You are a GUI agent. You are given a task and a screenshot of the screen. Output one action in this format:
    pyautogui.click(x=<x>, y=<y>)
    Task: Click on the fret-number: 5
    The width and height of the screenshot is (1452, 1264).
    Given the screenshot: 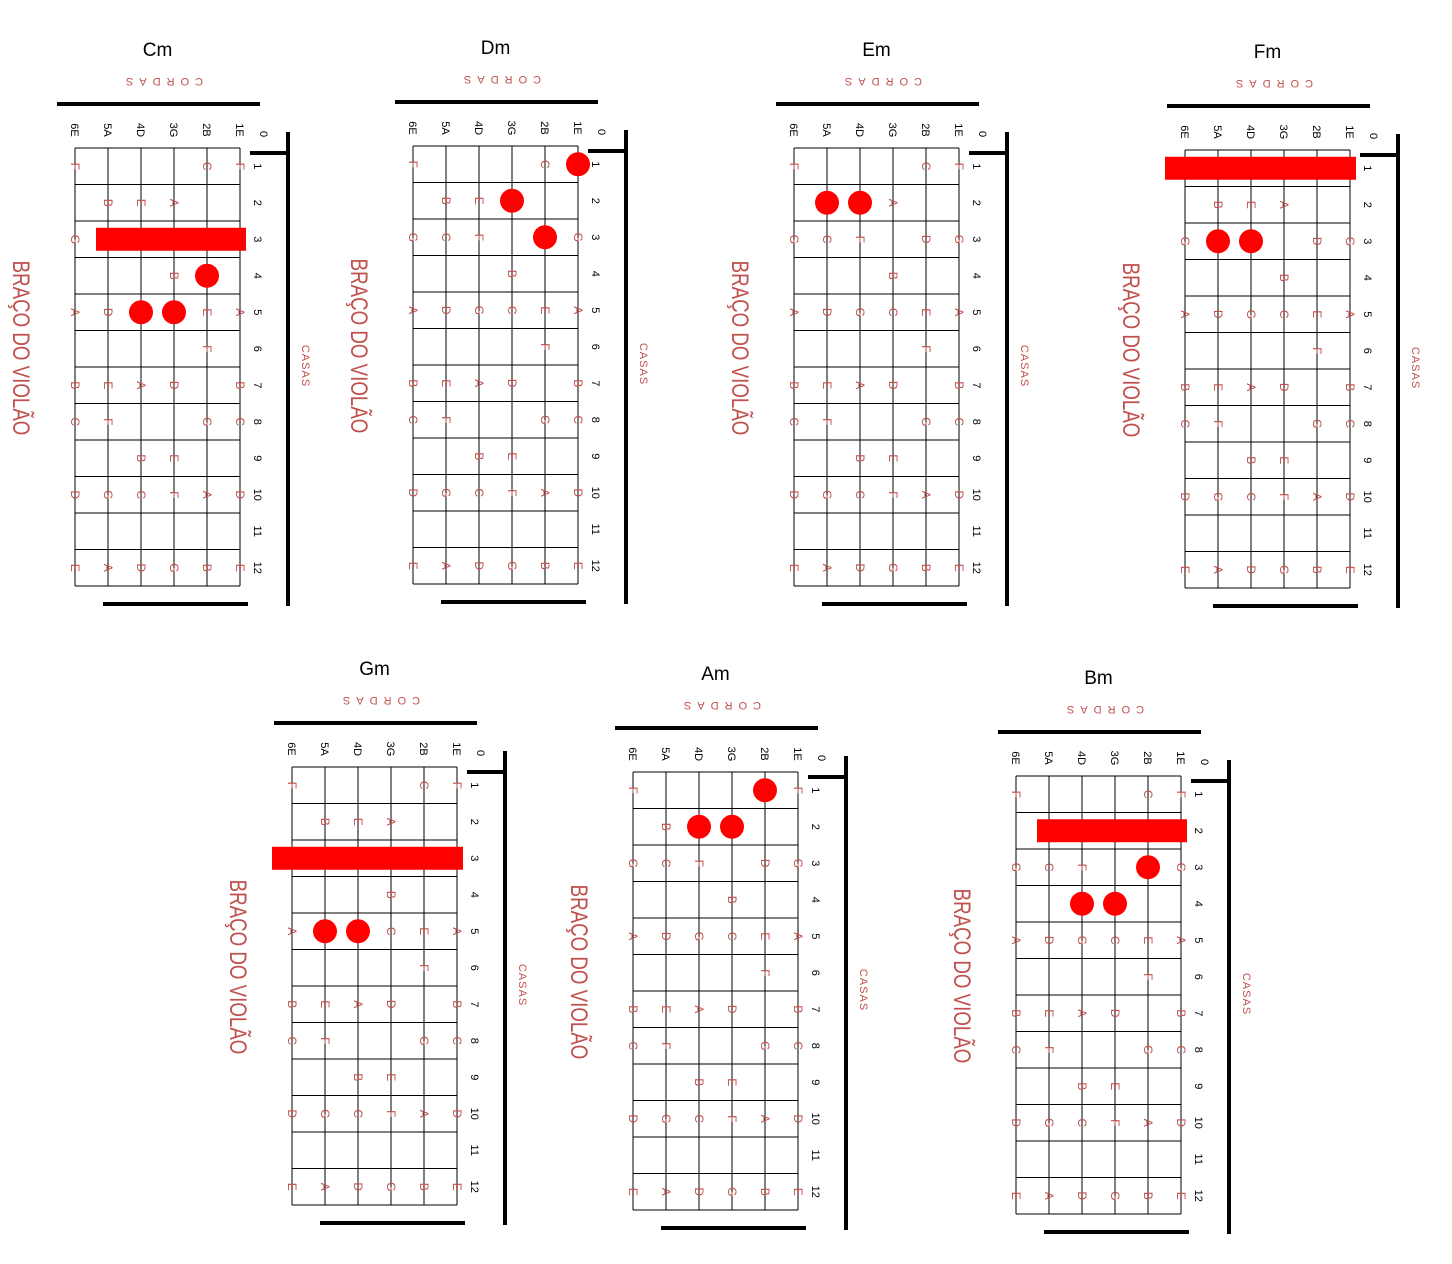 What is the action you would take?
    pyautogui.click(x=1198, y=940)
    